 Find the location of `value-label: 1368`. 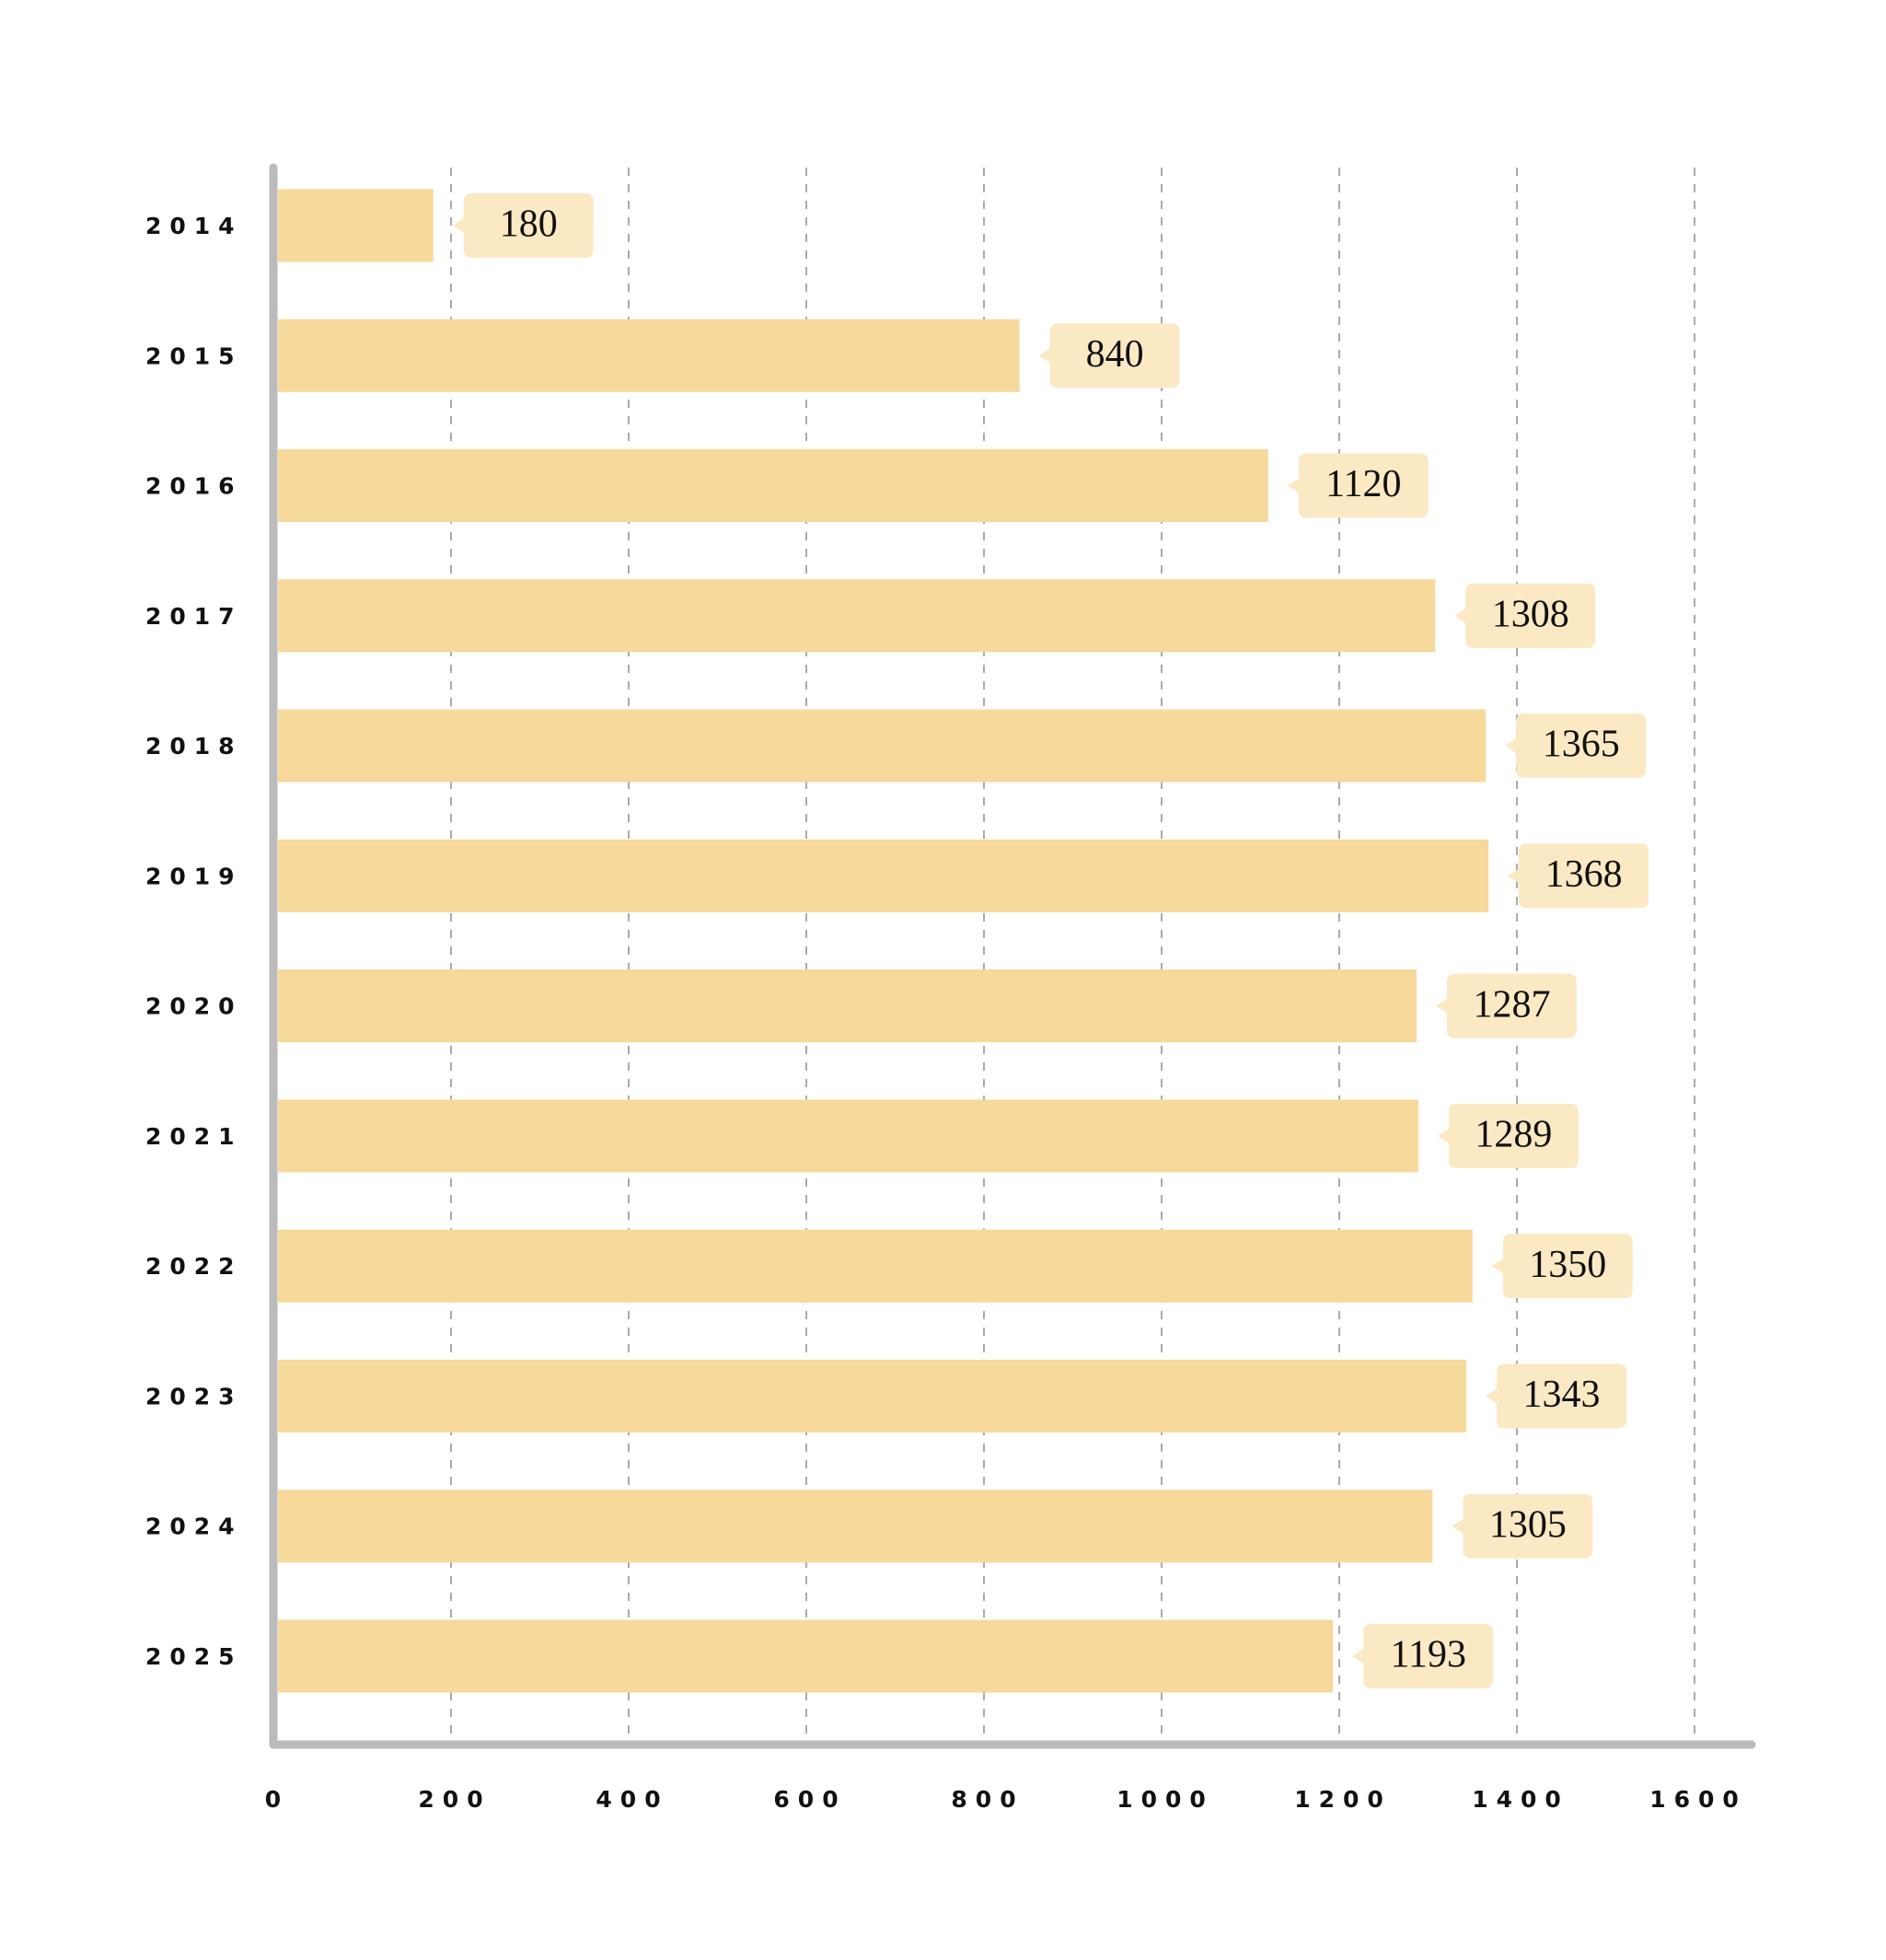

value-label: 1368 is located at coordinates (1584, 874).